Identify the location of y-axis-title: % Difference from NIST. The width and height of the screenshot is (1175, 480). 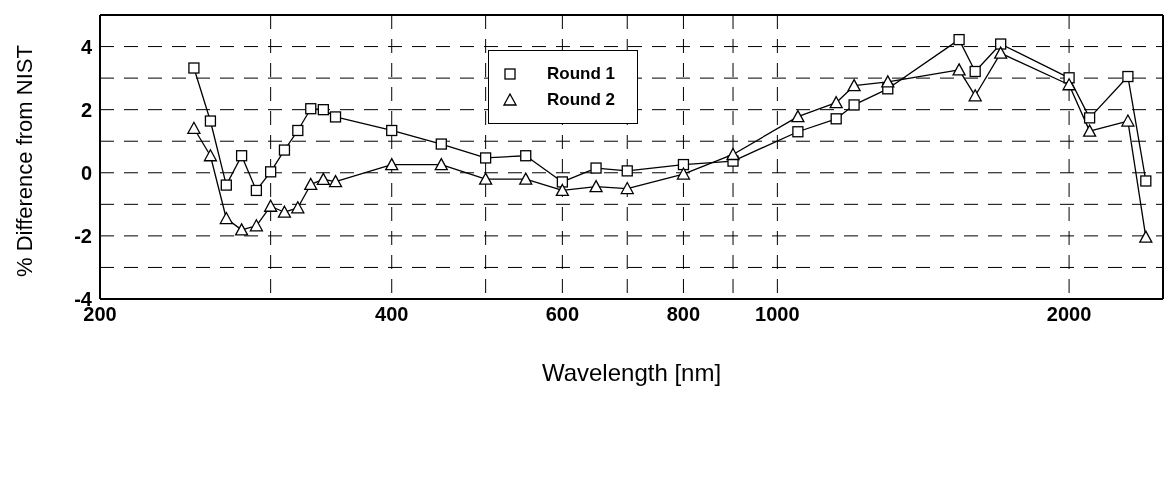
(24, 161).